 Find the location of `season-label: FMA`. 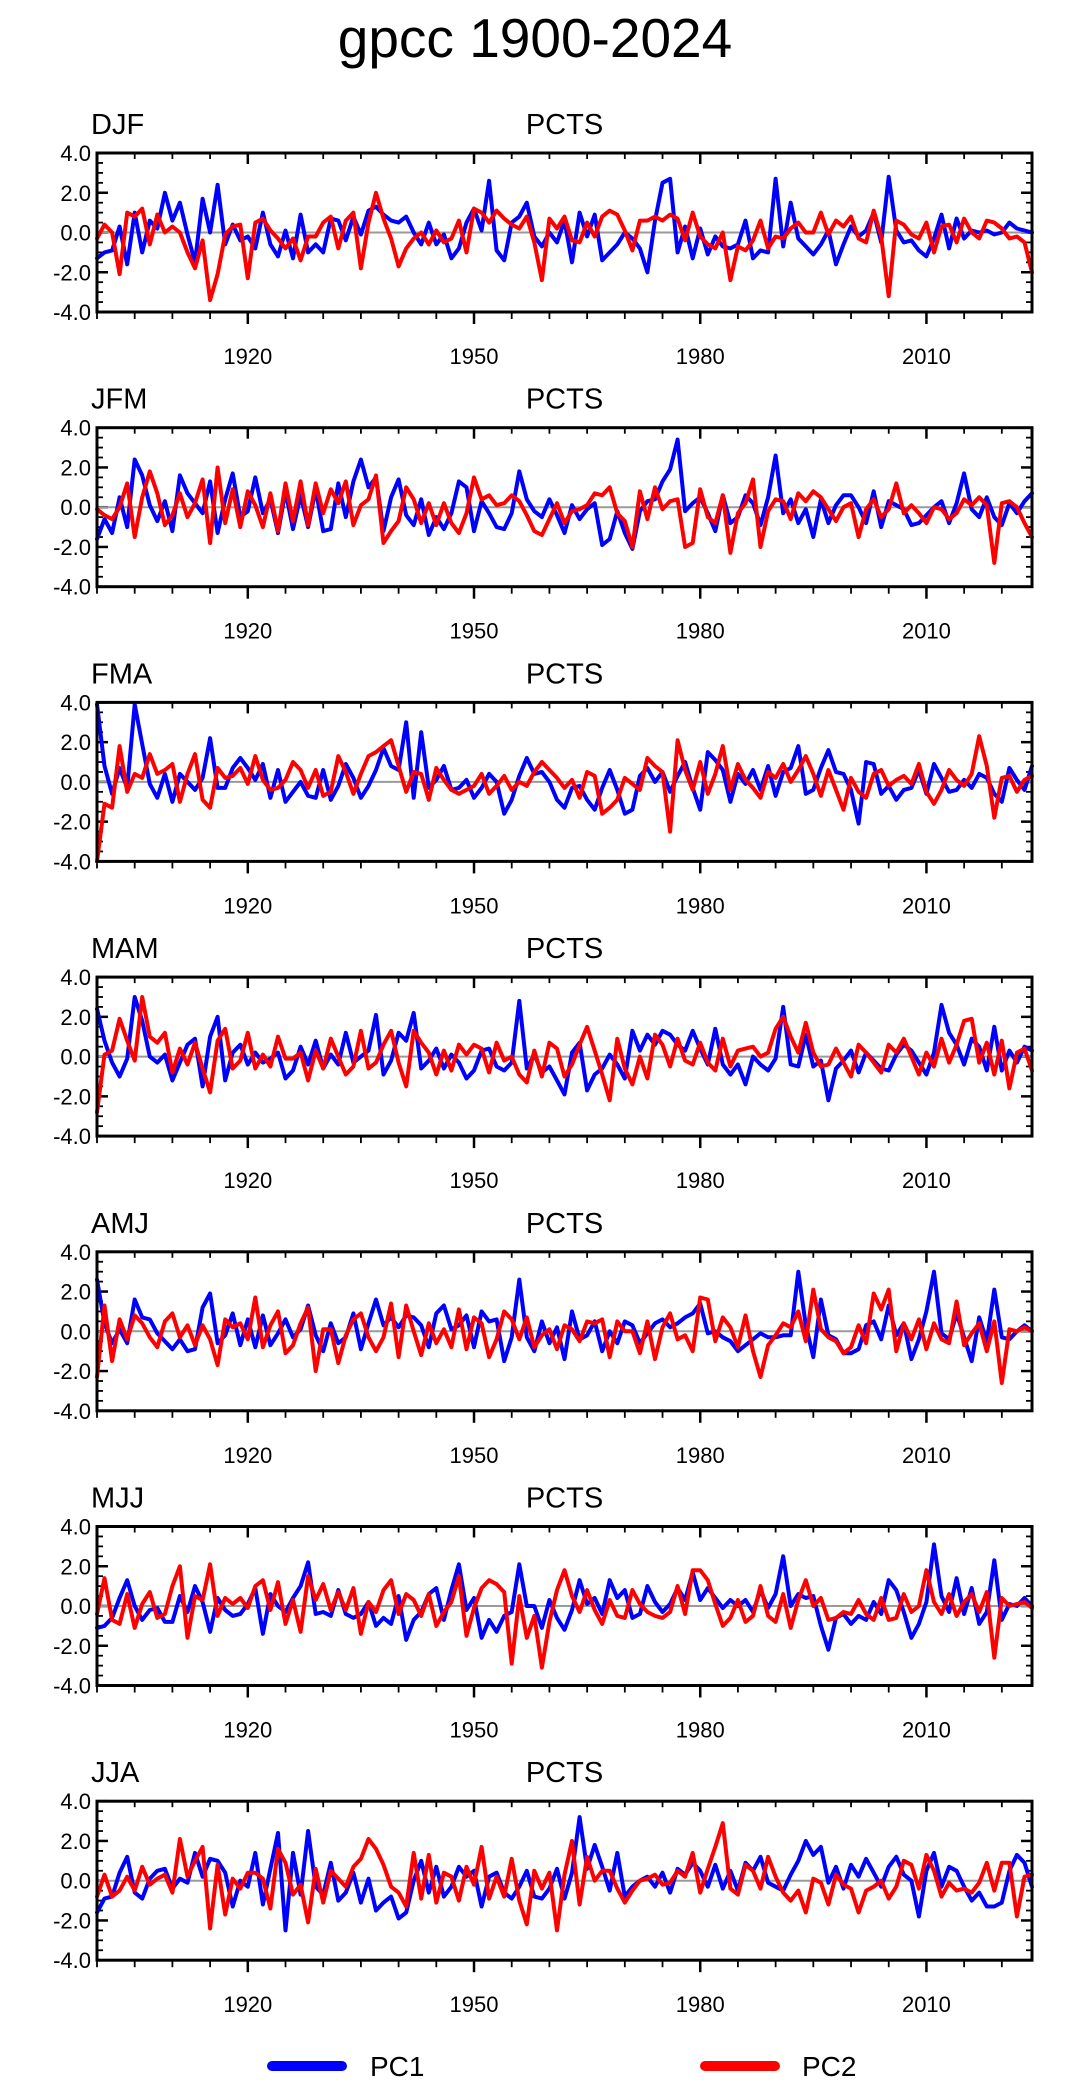

season-label: FMA is located at coordinates (122, 674).